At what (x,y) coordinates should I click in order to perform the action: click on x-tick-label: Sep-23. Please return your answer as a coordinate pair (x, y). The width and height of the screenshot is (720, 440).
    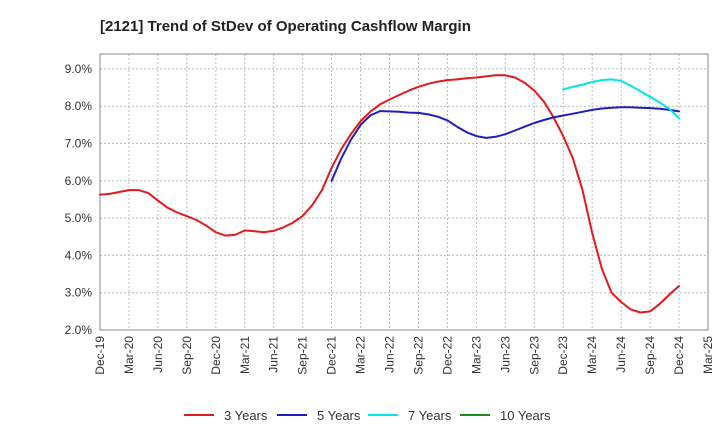
    Looking at the image, I should click on (534, 355).